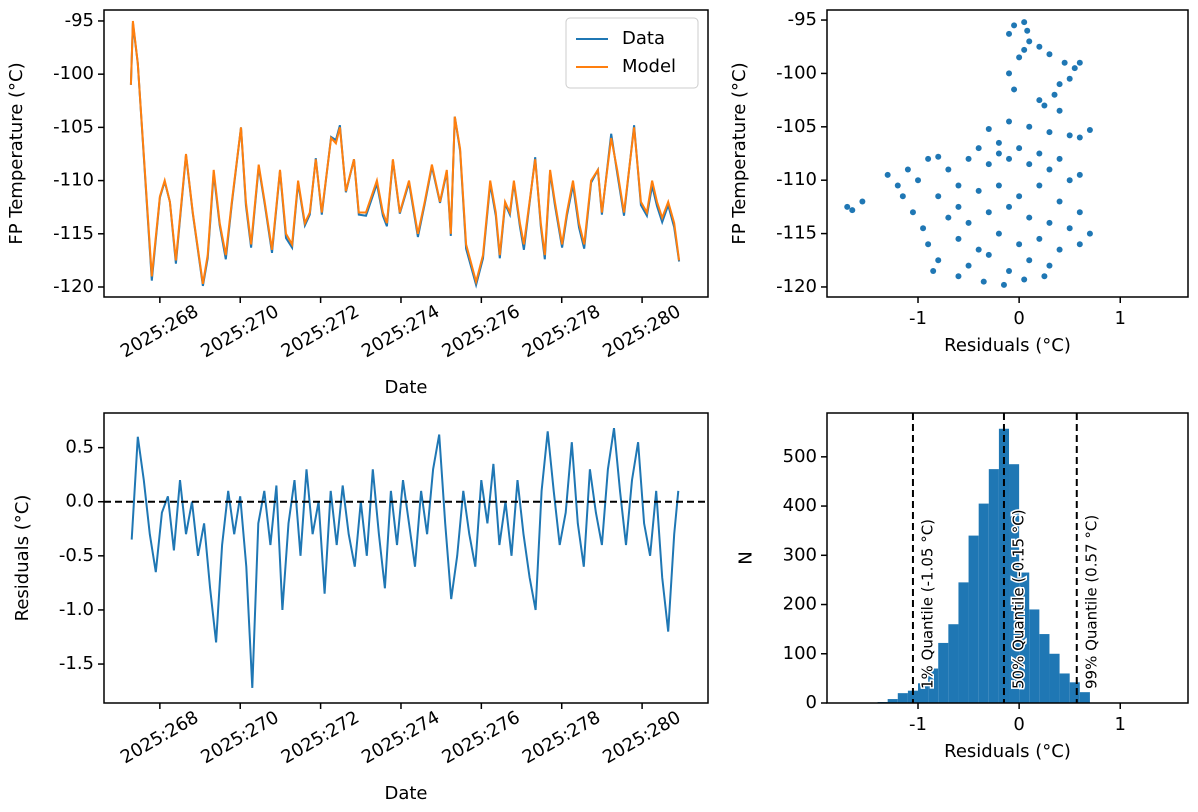 The width and height of the screenshot is (1198, 812). I want to click on x-tick-label: -1, so click(918, 724).